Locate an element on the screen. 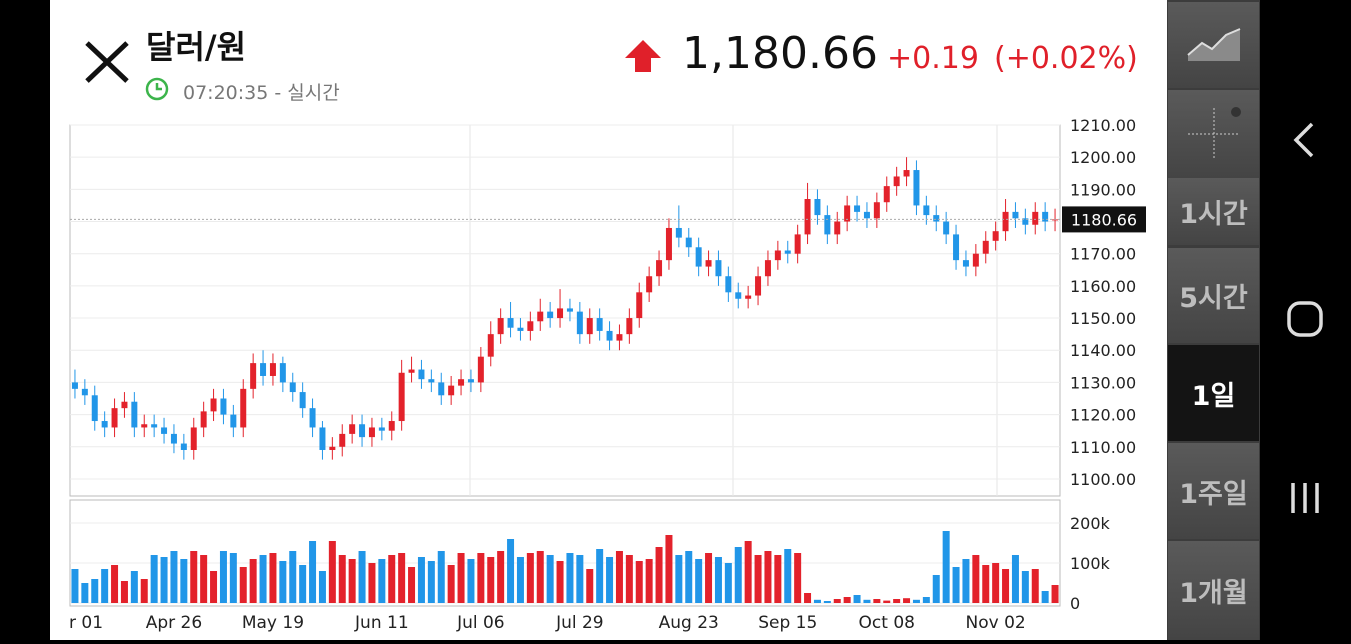 This screenshot has width=1351, height=644. current-price-label: 1180.66 is located at coordinates (1104, 219).